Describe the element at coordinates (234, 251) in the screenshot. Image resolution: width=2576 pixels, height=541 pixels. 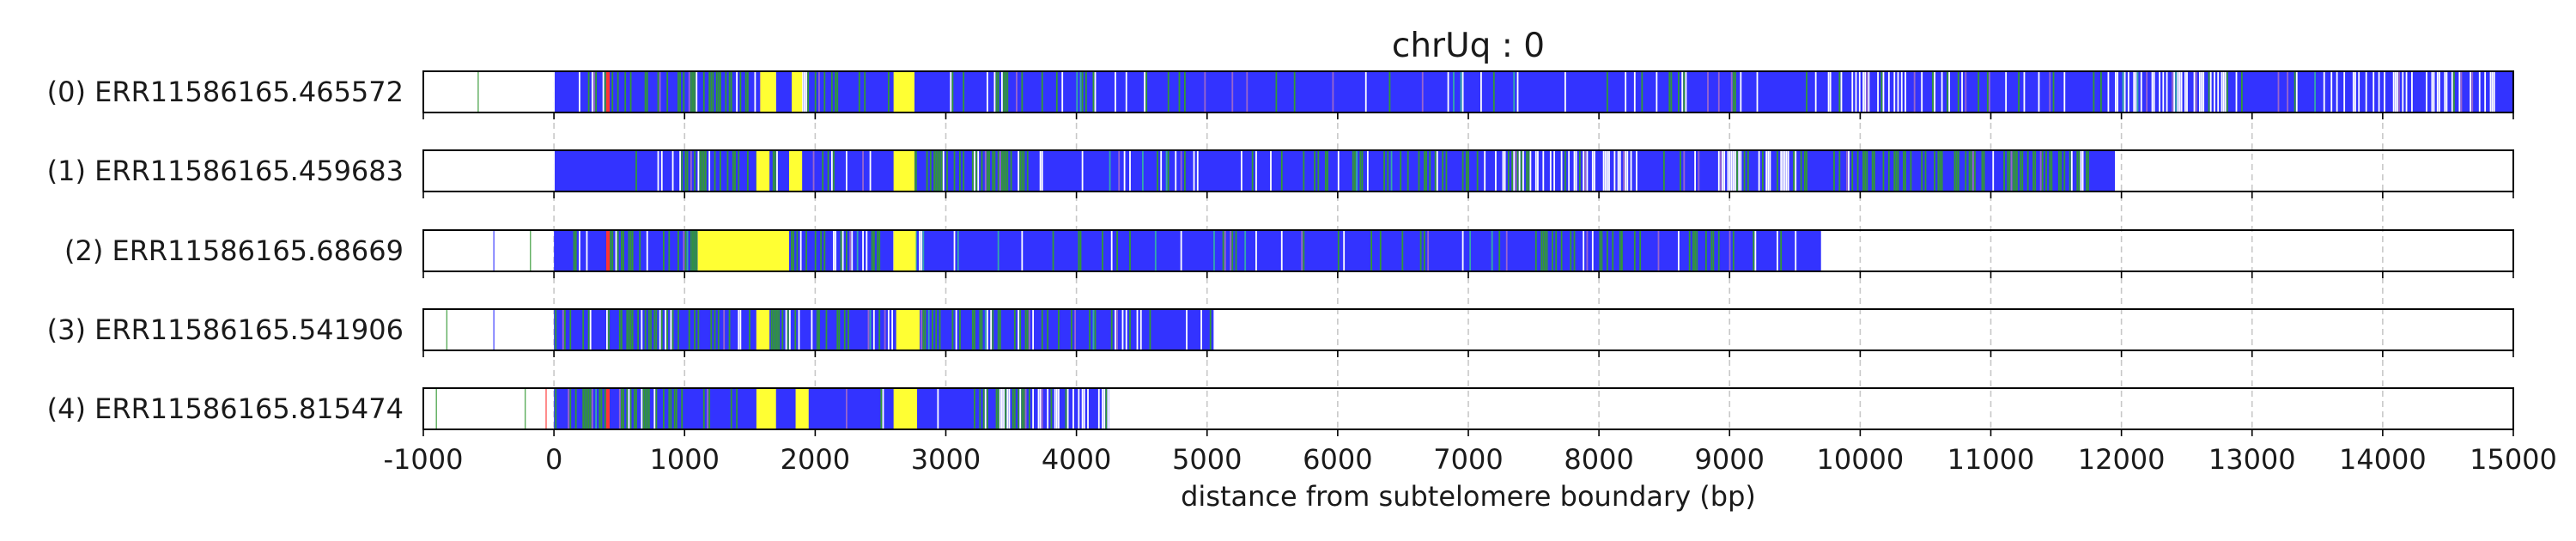
I see `read-label: (2) ERR11586165.68669` at that location.